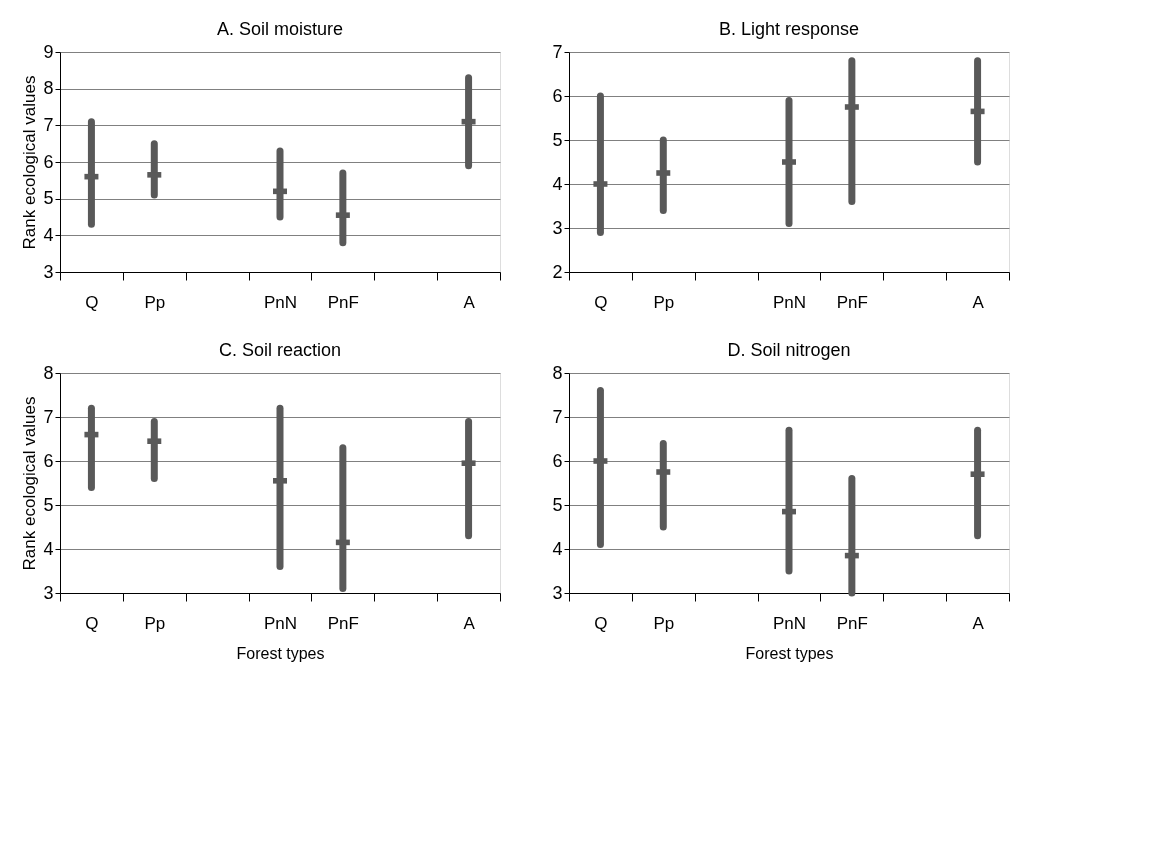 The image size is (1151, 843). I want to click on chart-title: D. Soil nitrogen, so click(789, 350).